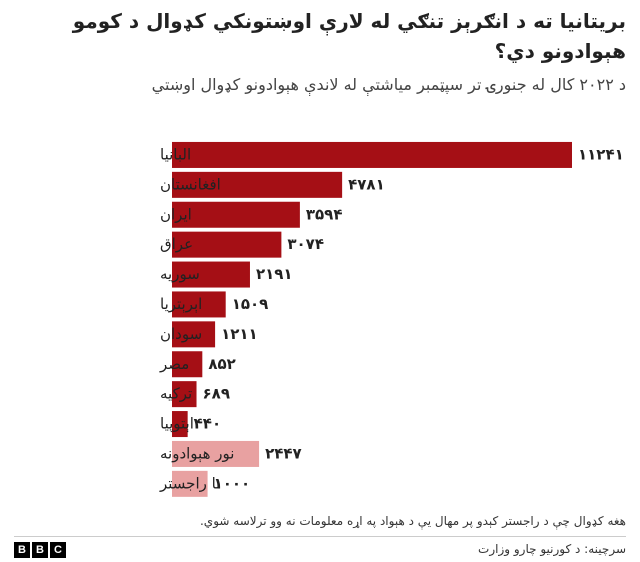 The image size is (640, 562). What do you see at coordinates (181, 304) in the screenshot?
I see `category-label: اېرېتریا` at bounding box center [181, 304].